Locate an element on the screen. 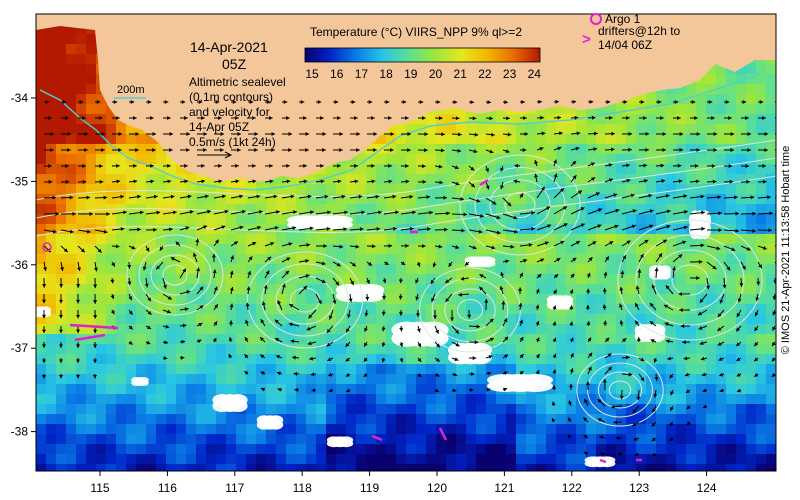 This screenshot has width=800, height=500. map-date: 14-Apr-2021 is located at coordinates (229, 47).